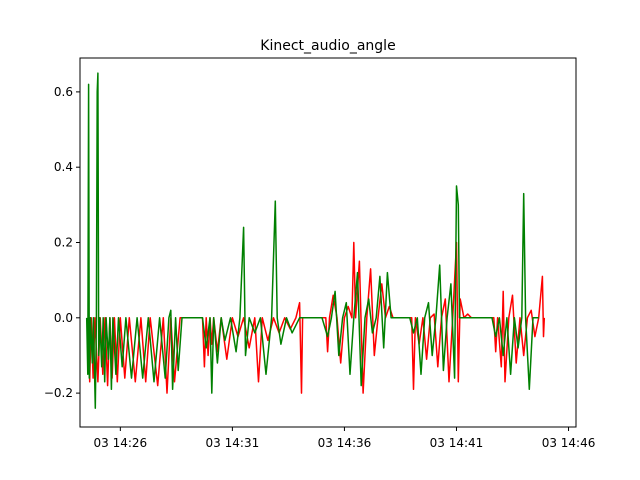 This screenshot has width=640, height=480. I want to click on chart-title: Kinect_audio_angle, so click(327, 46).